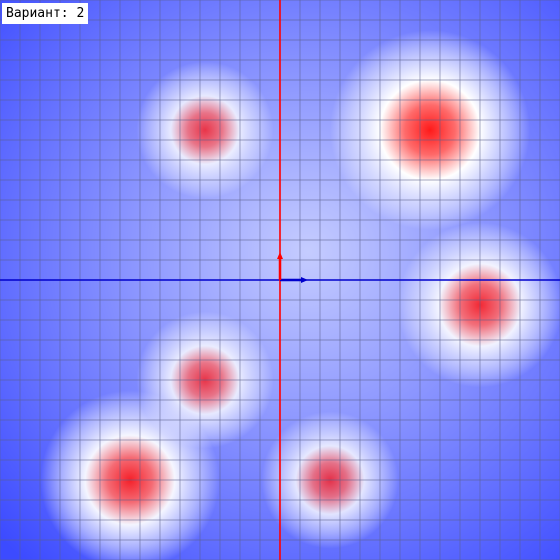 The width and height of the screenshot is (560, 560). What do you see at coordinates (304, 280) in the screenshot?
I see `x-unit-arrowhead` at bounding box center [304, 280].